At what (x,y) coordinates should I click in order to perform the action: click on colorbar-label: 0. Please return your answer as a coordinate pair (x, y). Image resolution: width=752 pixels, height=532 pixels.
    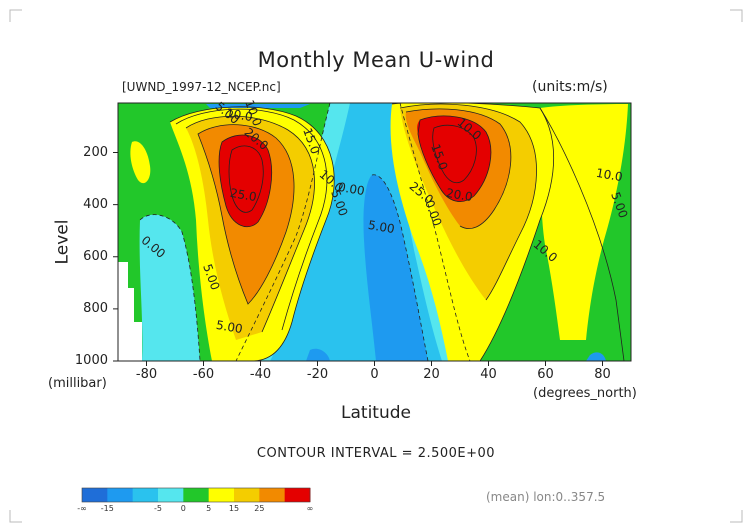
    Looking at the image, I should click on (183, 508).